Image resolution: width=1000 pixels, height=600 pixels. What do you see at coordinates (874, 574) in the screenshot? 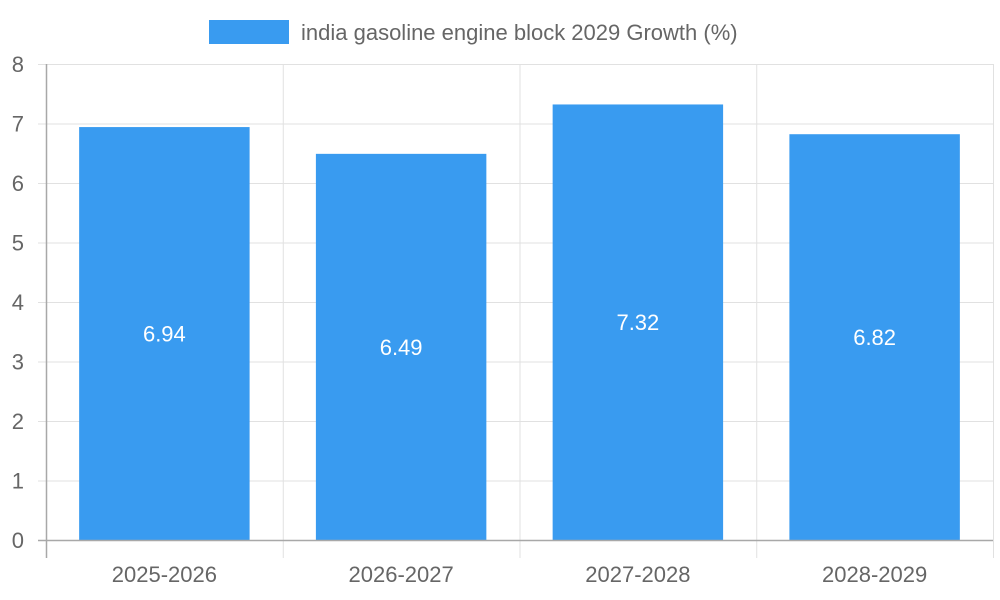
I see `x-tick-label: 2028-2029` at bounding box center [874, 574].